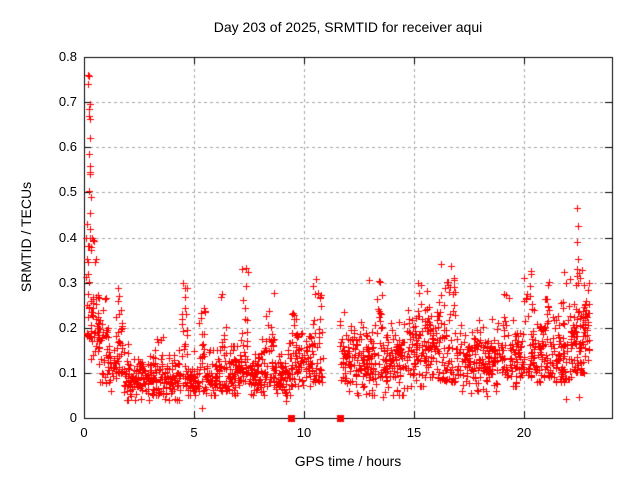  I want to click on x-tick-label-10: 10, so click(304, 432).